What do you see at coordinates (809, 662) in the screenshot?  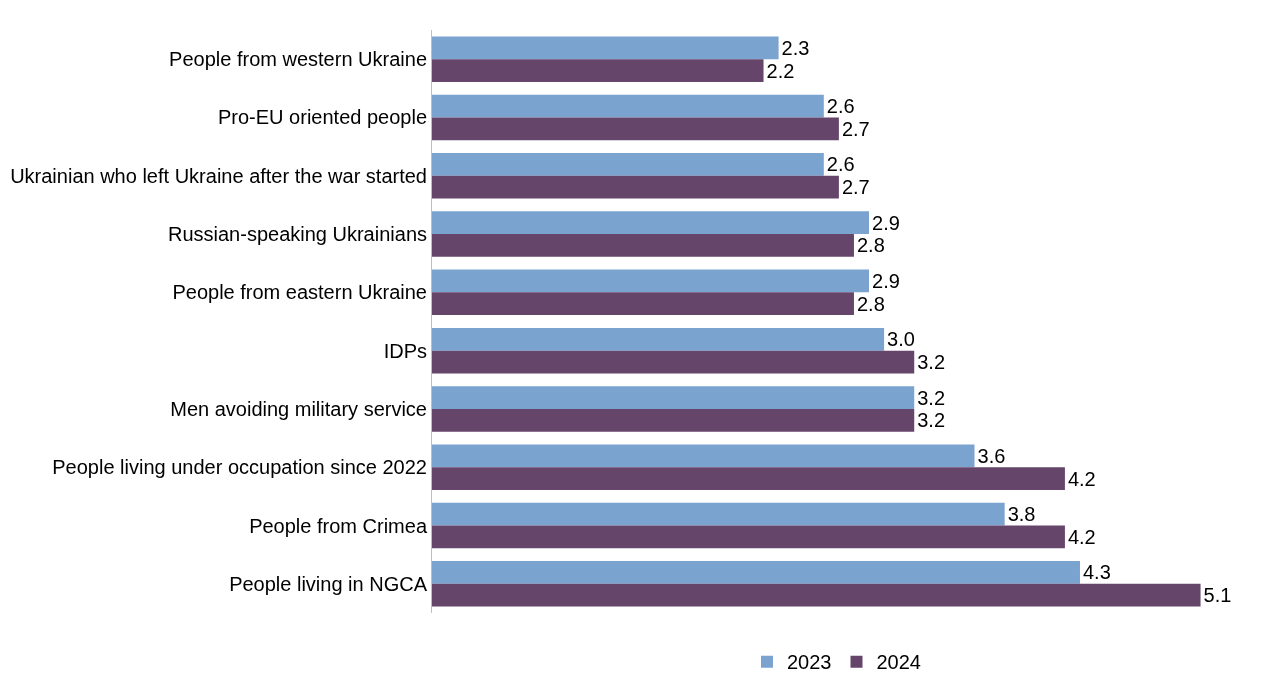 I see `legend-label: 2023` at bounding box center [809, 662].